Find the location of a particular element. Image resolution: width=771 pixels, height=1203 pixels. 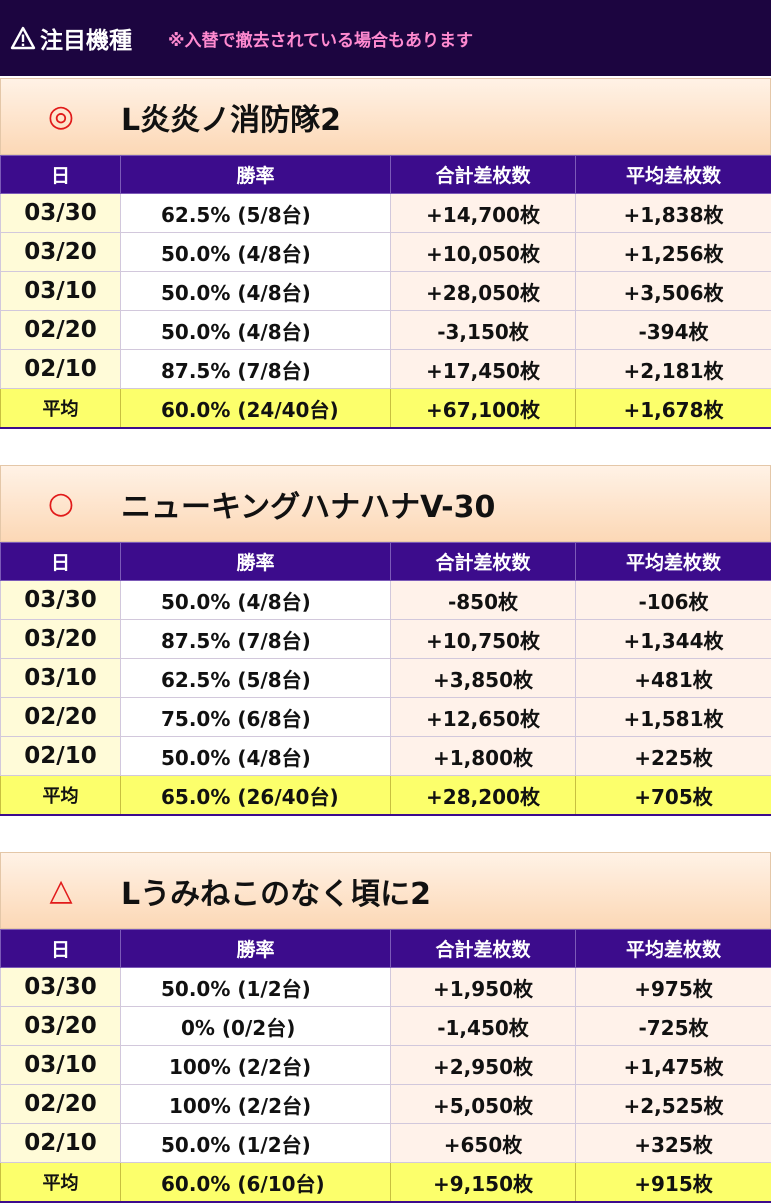

machine-header: △ Lうみねこのなく頃に2 is located at coordinates (385, 890).